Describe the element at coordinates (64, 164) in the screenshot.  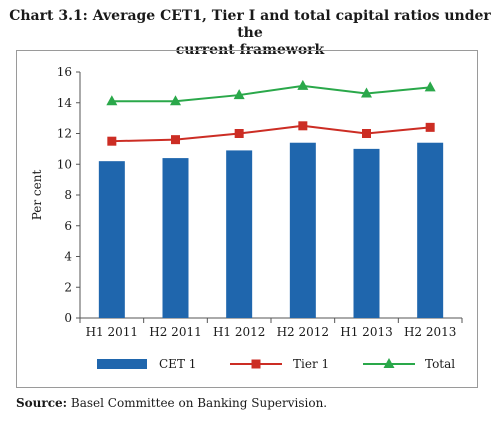
I see `y-tick-label: 10` at that location.